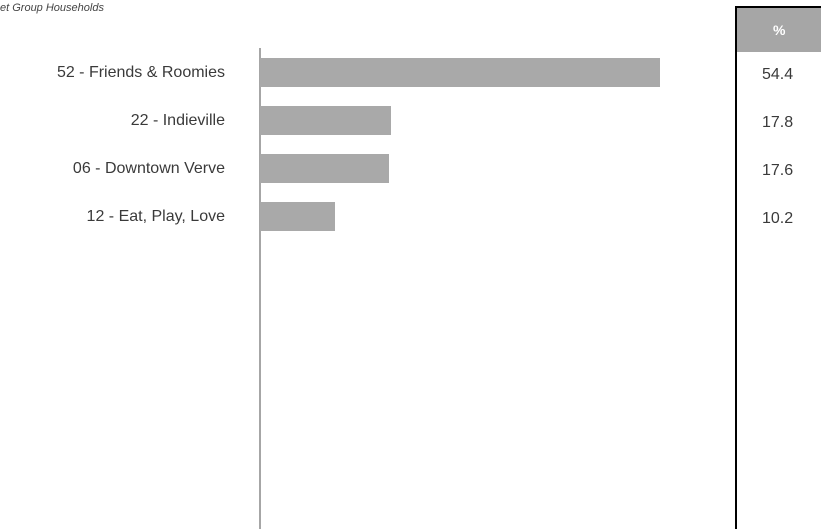 This screenshot has height=529, width=821. What do you see at coordinates (140, 72) in the screenshot?
I see `category-label: 52 - Friends & Roomies` at bounding box center [140, 72].